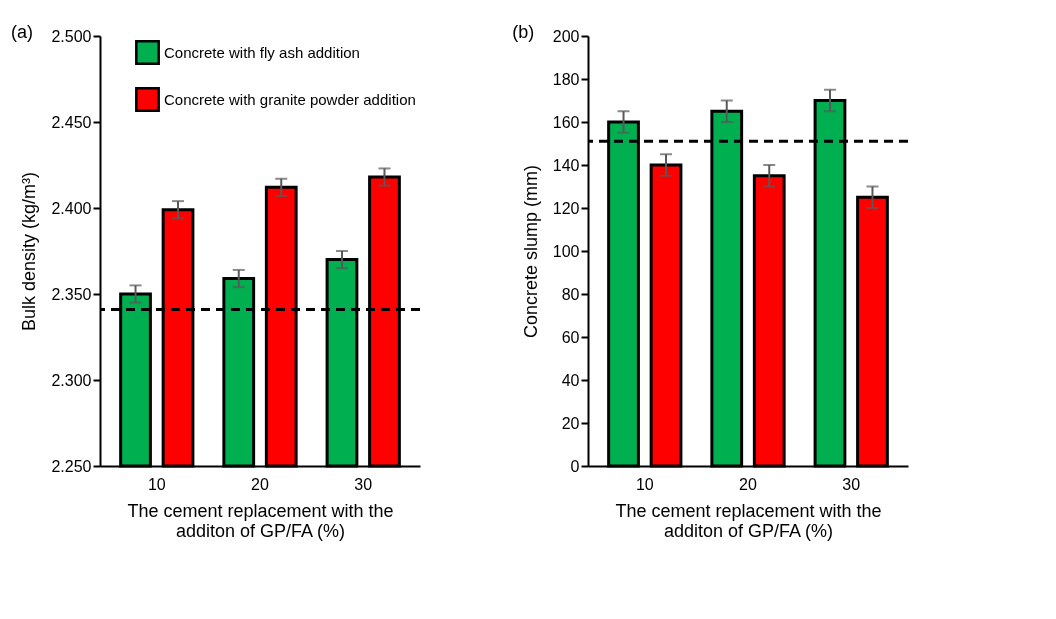 The height and width of the screenshot is (619, 1056). What do you see at coordinates (29, 251) in the screenshot?
I see `y-axis-title: Bulk density (kg/m³)` at bounding box center [29, 251].